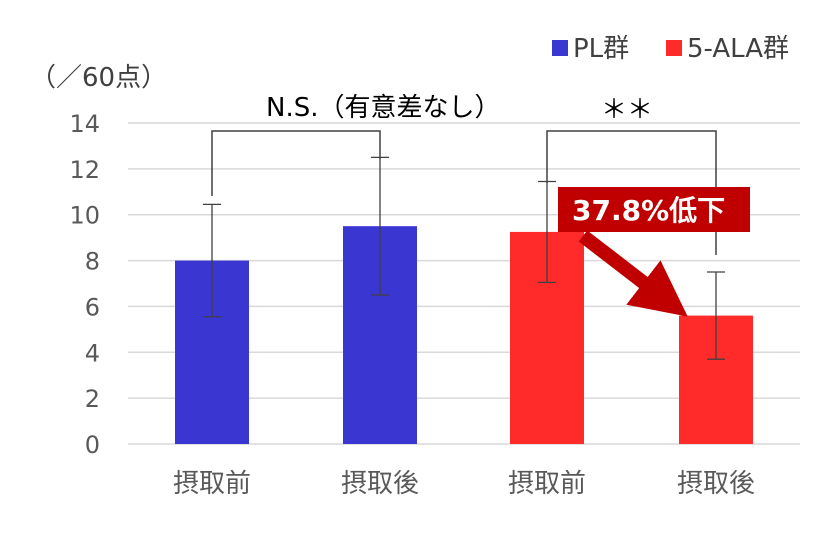 Image resolution: width=840 pixels, height=546 pixels. What do you see at coordinates (98, 78) in the screenshot?
I see `y-axis-unit-label: （／60点）` at bounding box center [98, 78].